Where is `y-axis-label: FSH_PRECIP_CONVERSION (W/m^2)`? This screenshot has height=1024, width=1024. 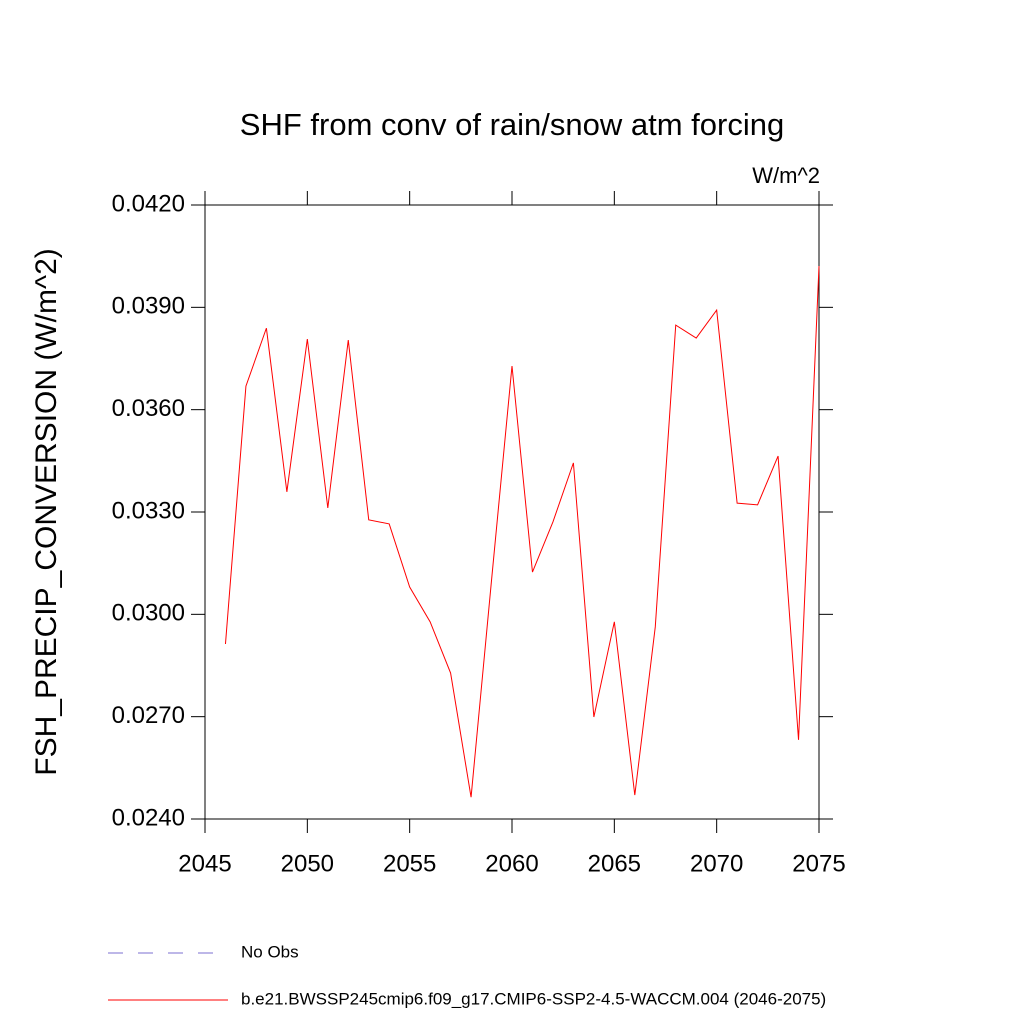 y-axis-label: FSH_PRECIP_CONVERSION (W/m^2) is located at coordinates (46, 511).